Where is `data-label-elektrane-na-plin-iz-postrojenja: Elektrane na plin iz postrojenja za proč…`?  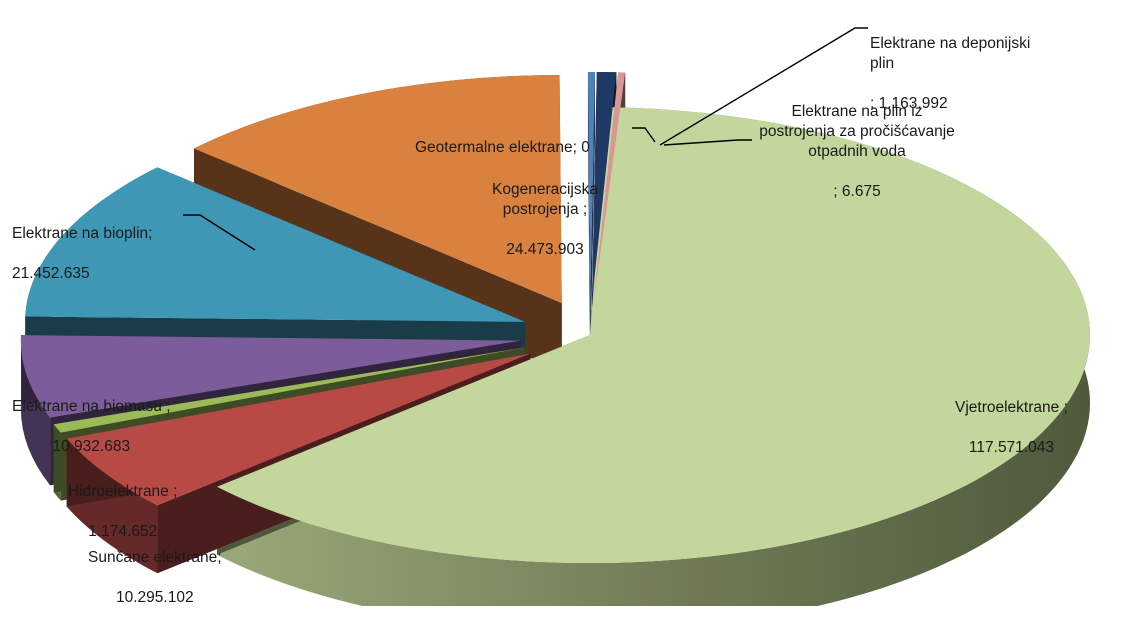 data-label-elektrane-na-plin-iz-postrojenja: Elektrane na plin iz postrojenja za proč… is located at coordinates (857, 152).